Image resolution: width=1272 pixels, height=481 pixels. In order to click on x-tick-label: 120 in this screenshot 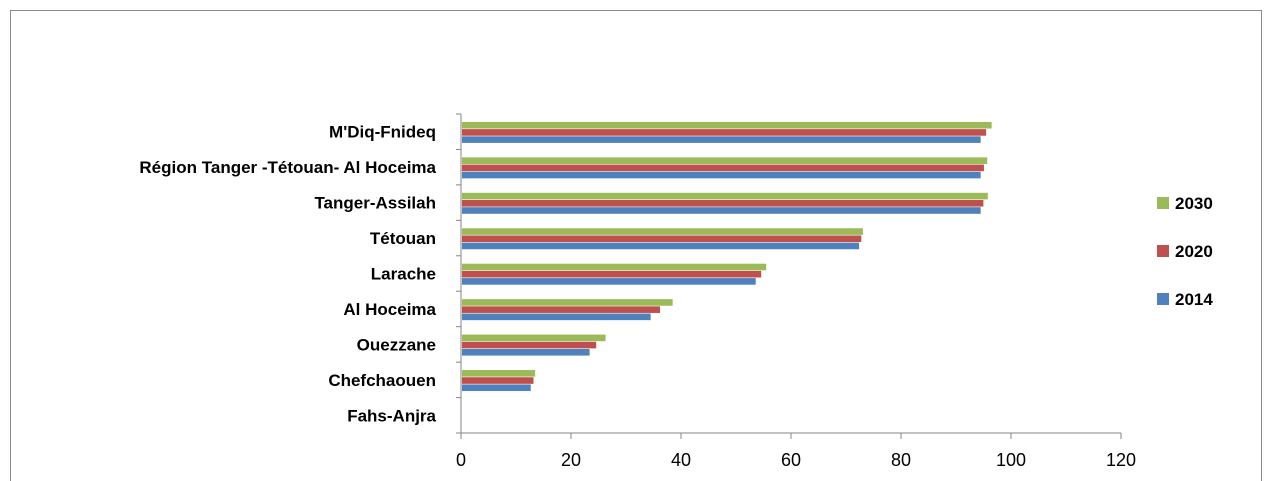, I will do `click(1121, 460)`.